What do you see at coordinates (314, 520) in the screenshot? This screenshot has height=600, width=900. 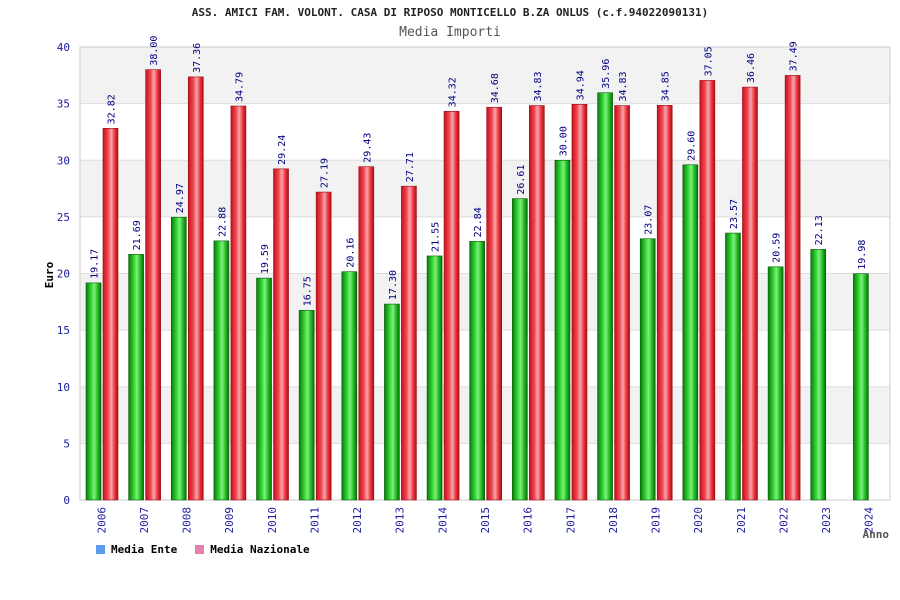 I see `x-tick-label: 2011` at bounding box center [314, 520].